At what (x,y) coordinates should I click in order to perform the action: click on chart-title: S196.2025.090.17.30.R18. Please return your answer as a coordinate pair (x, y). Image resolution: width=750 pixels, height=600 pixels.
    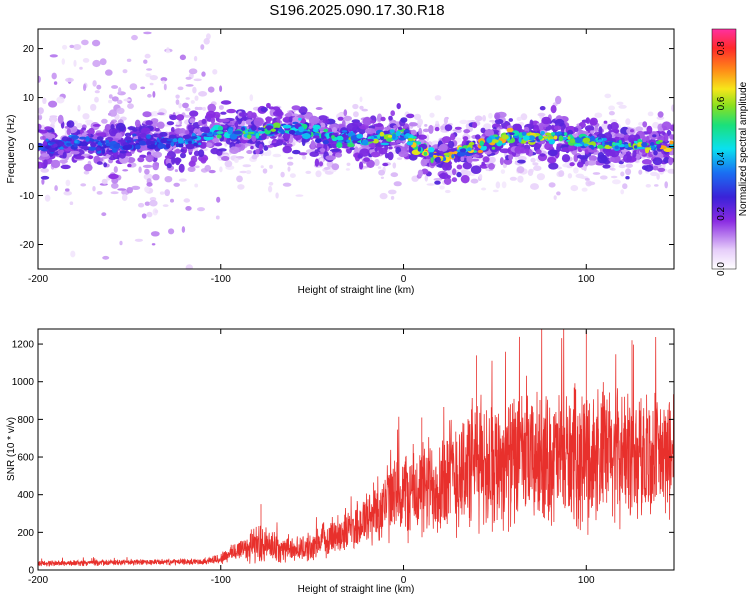
    Looking at the image, I should click on (357, 10).